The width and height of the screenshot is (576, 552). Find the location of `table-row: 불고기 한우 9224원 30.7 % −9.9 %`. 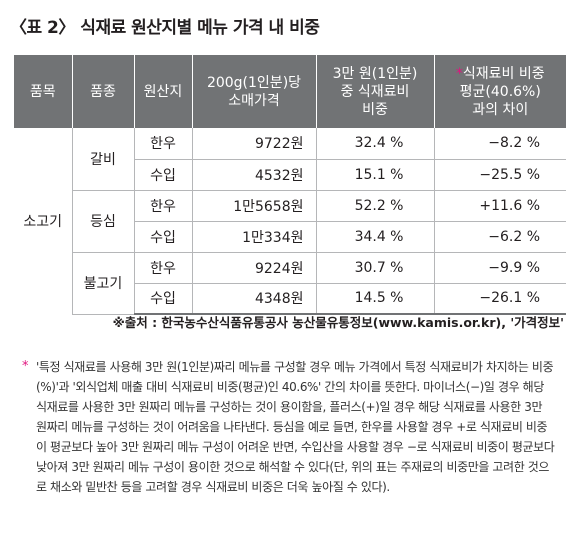

table-row: 불고기 한우 9224원 30.7 % −9.9 % is located at coordinates (290, 283).